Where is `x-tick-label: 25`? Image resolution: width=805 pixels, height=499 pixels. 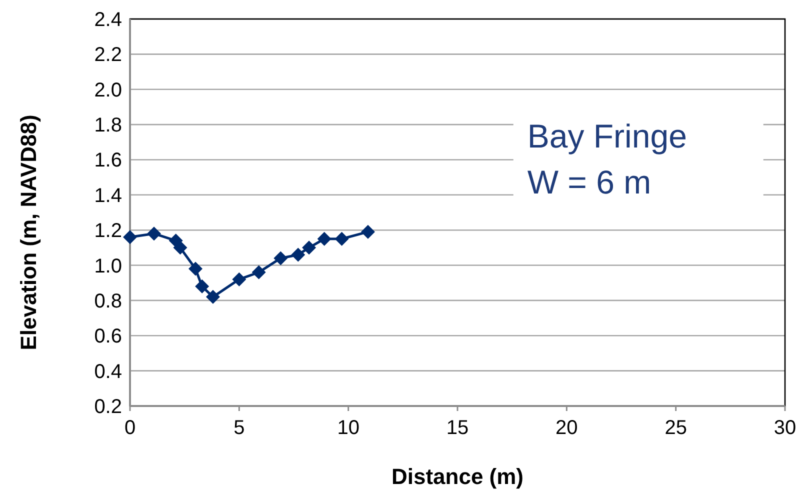
x-tick-label: 25 is located at coordinates (675, 428).